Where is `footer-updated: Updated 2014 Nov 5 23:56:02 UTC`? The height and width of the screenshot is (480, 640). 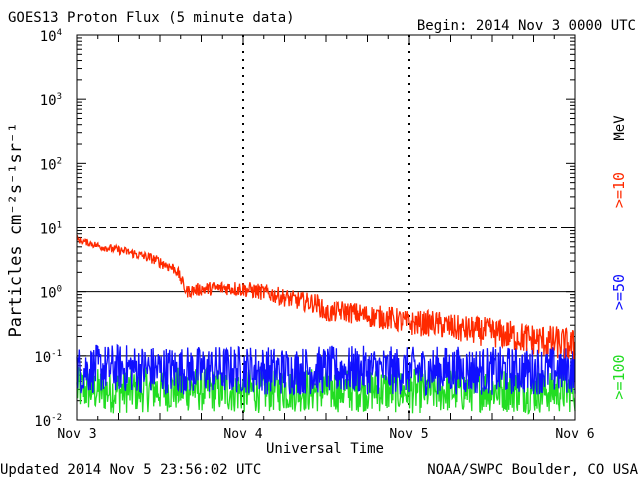
footer-updated: Updated 2014 Nov 5 23:56:02 UTC is located at coordinates (130, 470).